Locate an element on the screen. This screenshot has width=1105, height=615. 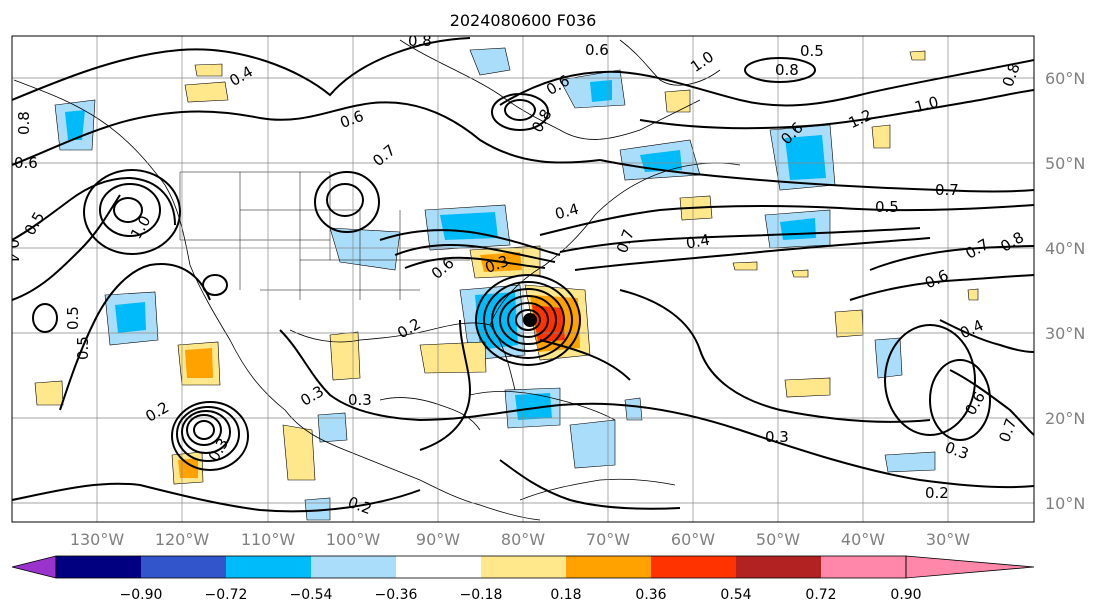
gulf-coastline is located at coordinates (402, 356).